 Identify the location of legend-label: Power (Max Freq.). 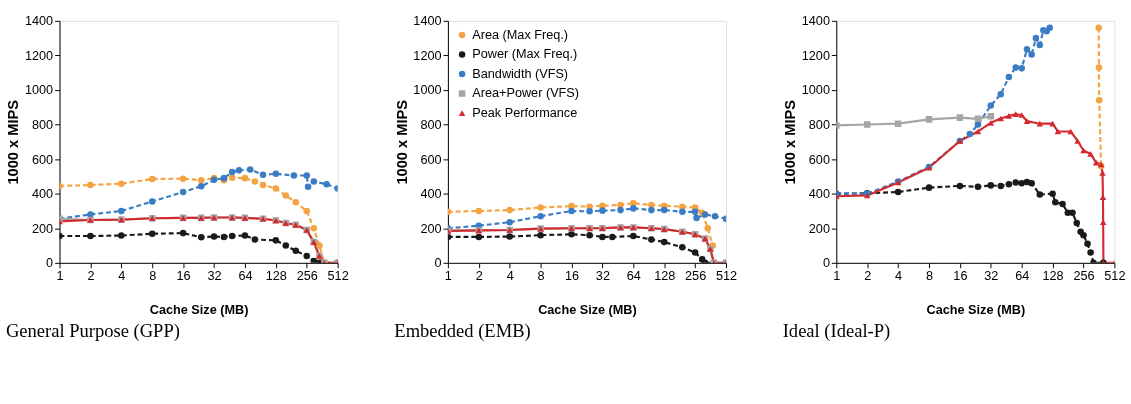
(525, 54).